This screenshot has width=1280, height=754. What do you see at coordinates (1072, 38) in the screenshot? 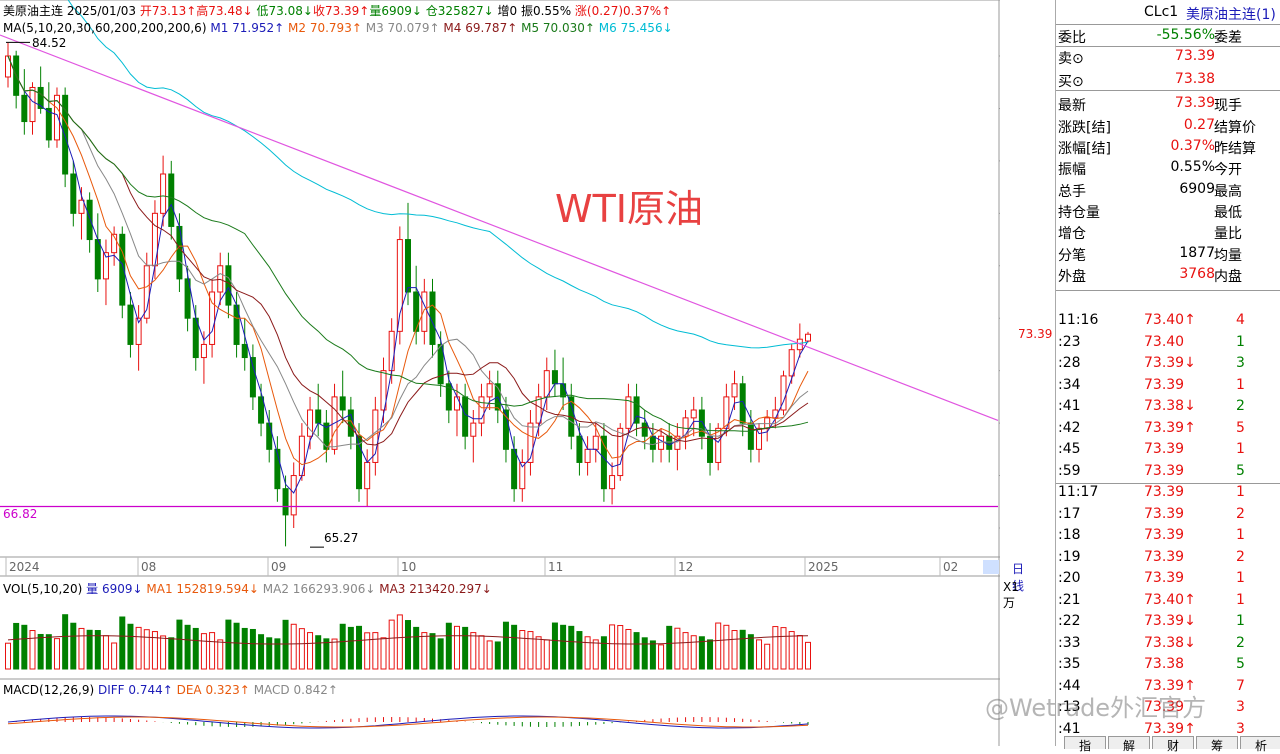
I see `quote-label: 委比` at bounding box center [1072, 38].